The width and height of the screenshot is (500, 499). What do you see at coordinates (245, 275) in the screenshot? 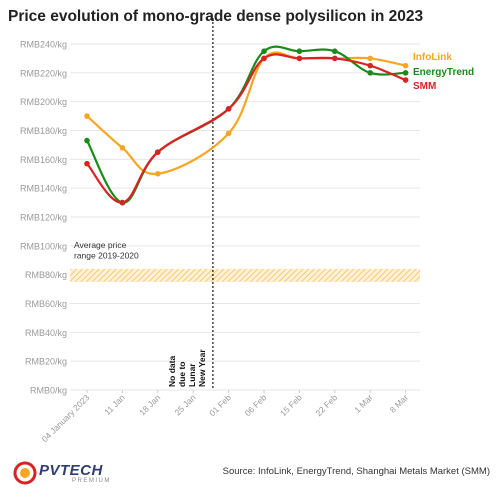
I see `average-price-band-rect` at bounding box center [245, 275].